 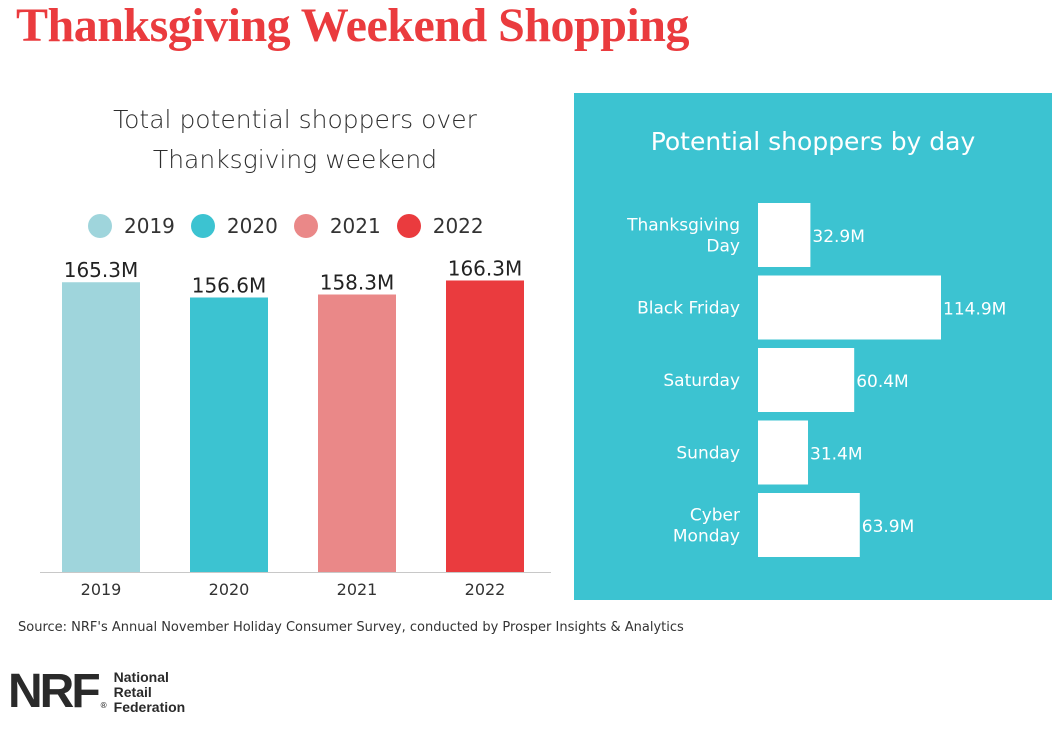 What do you see at coordinates (485, 426) in the screenshot?
I see `bar-2022` at bounding box center [485, 426].